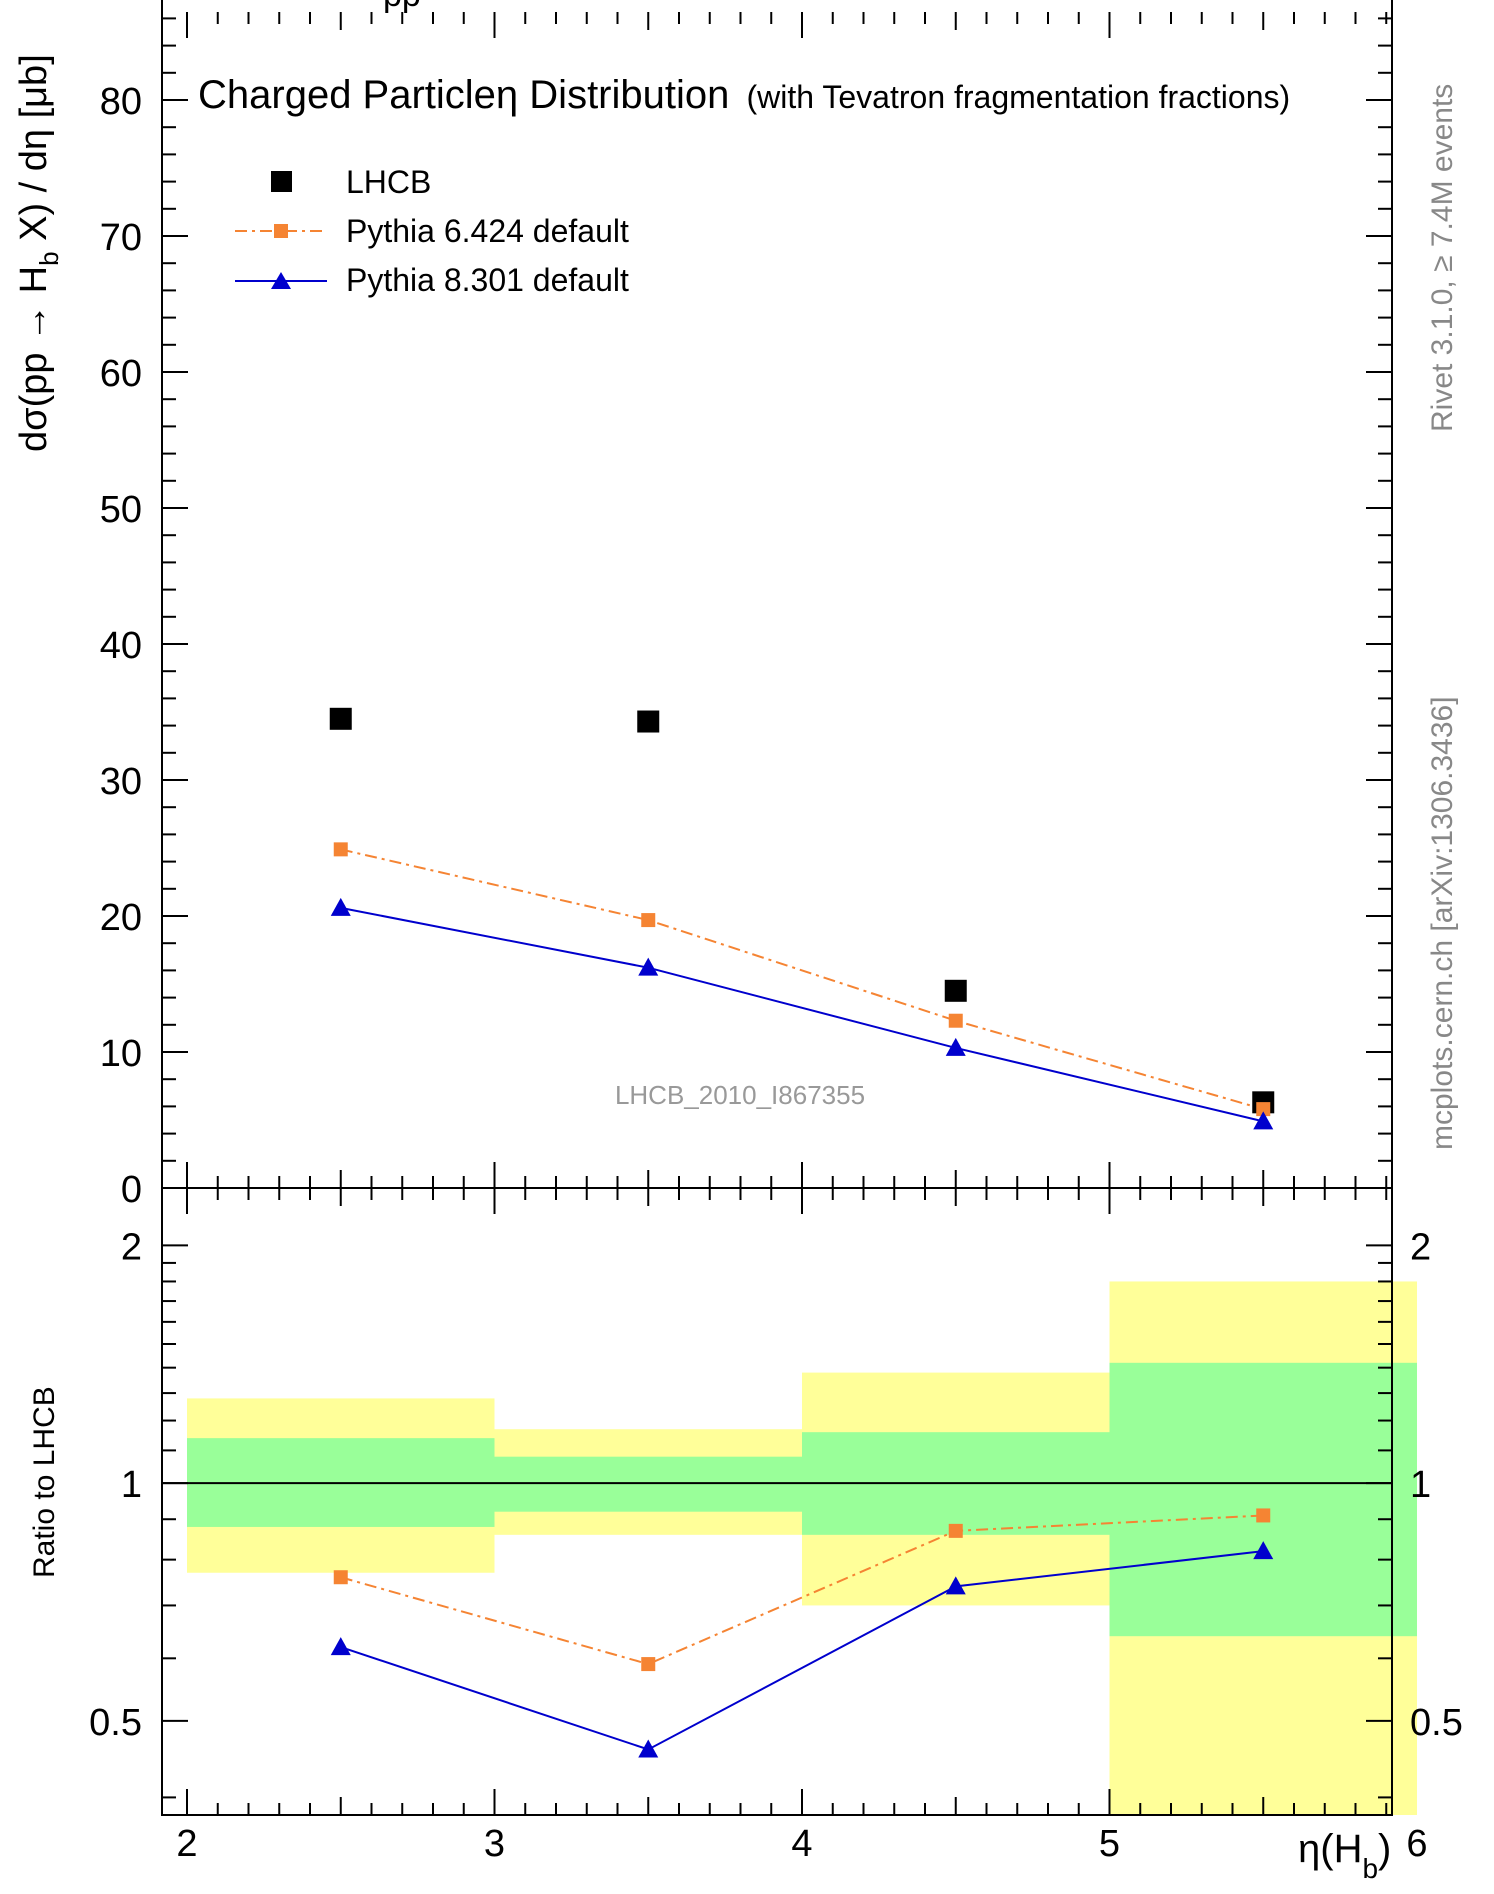 Image resolution: width=1494 pixels, height=1894 pixels. I want to click on line-pythia8-ratio, so click(802, 1650).